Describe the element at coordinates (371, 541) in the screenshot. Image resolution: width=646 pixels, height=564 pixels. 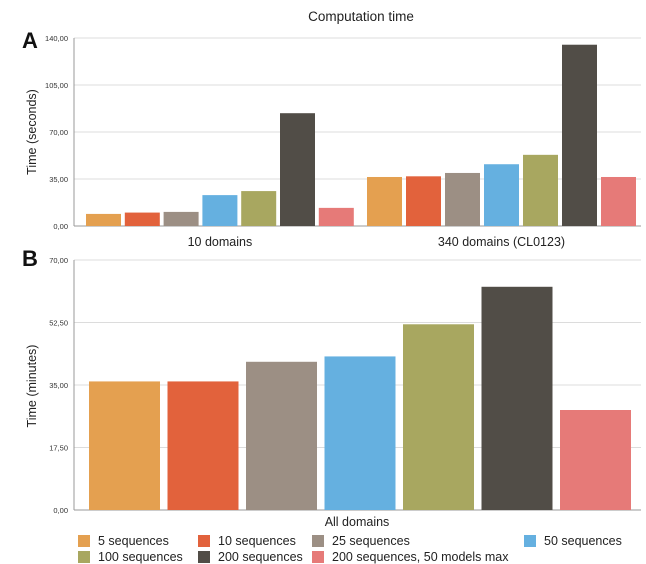
I see `legend-label: 25 sequences` at that location.